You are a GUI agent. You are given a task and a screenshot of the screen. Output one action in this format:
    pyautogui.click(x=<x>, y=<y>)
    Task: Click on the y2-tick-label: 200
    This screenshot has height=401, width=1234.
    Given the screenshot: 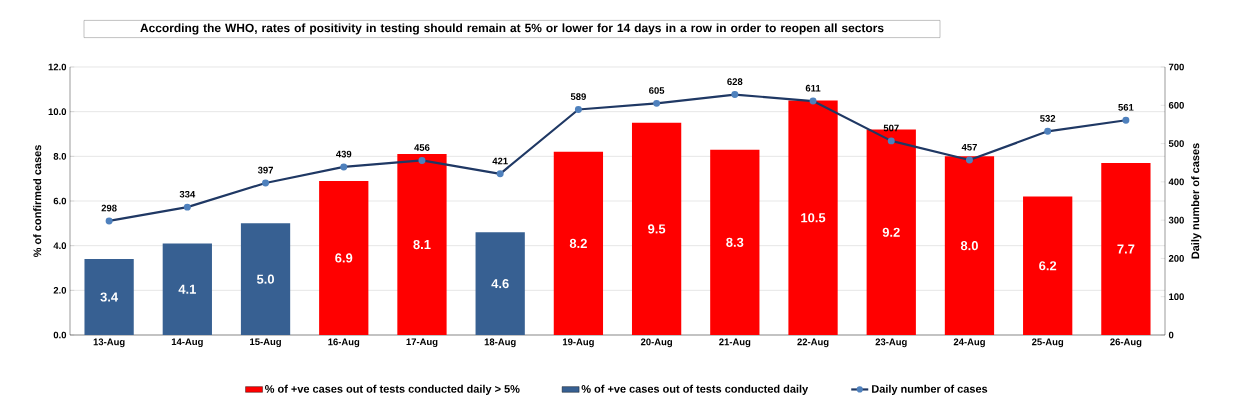 What is the action you would take?
    pyautogui.click(x=1176, y=258)
    